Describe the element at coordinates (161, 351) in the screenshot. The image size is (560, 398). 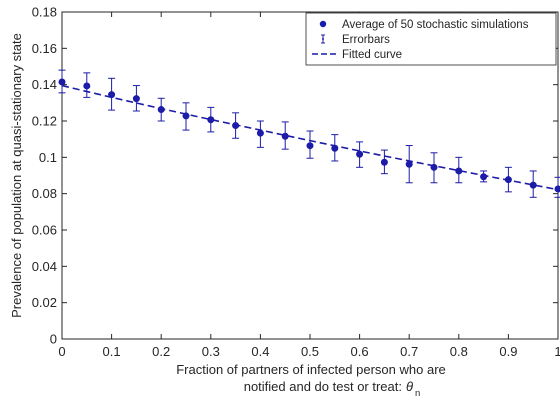
I see `x-tick-label: 0.2` at that location.